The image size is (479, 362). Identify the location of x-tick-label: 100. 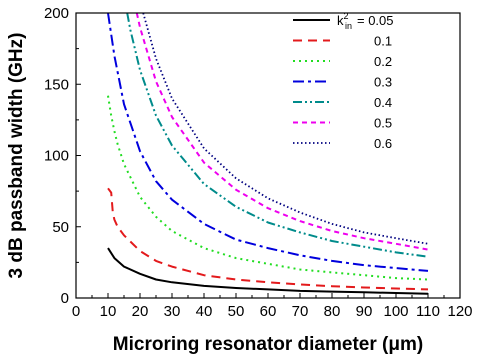
(395, 311).